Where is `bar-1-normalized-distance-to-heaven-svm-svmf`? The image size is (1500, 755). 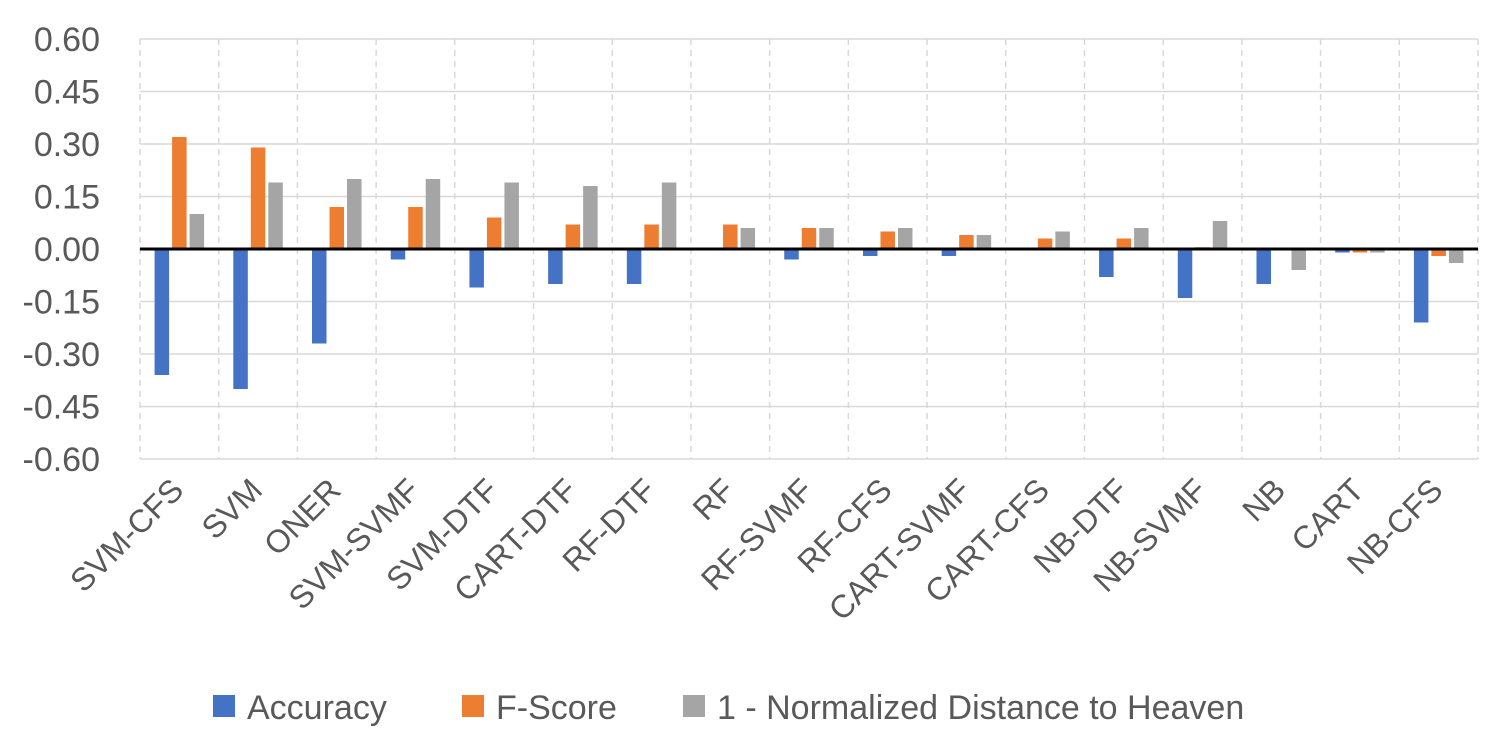 bar-1-normalized-distance-to-heaven-svm-svmf is located at coordinates (433, 214).